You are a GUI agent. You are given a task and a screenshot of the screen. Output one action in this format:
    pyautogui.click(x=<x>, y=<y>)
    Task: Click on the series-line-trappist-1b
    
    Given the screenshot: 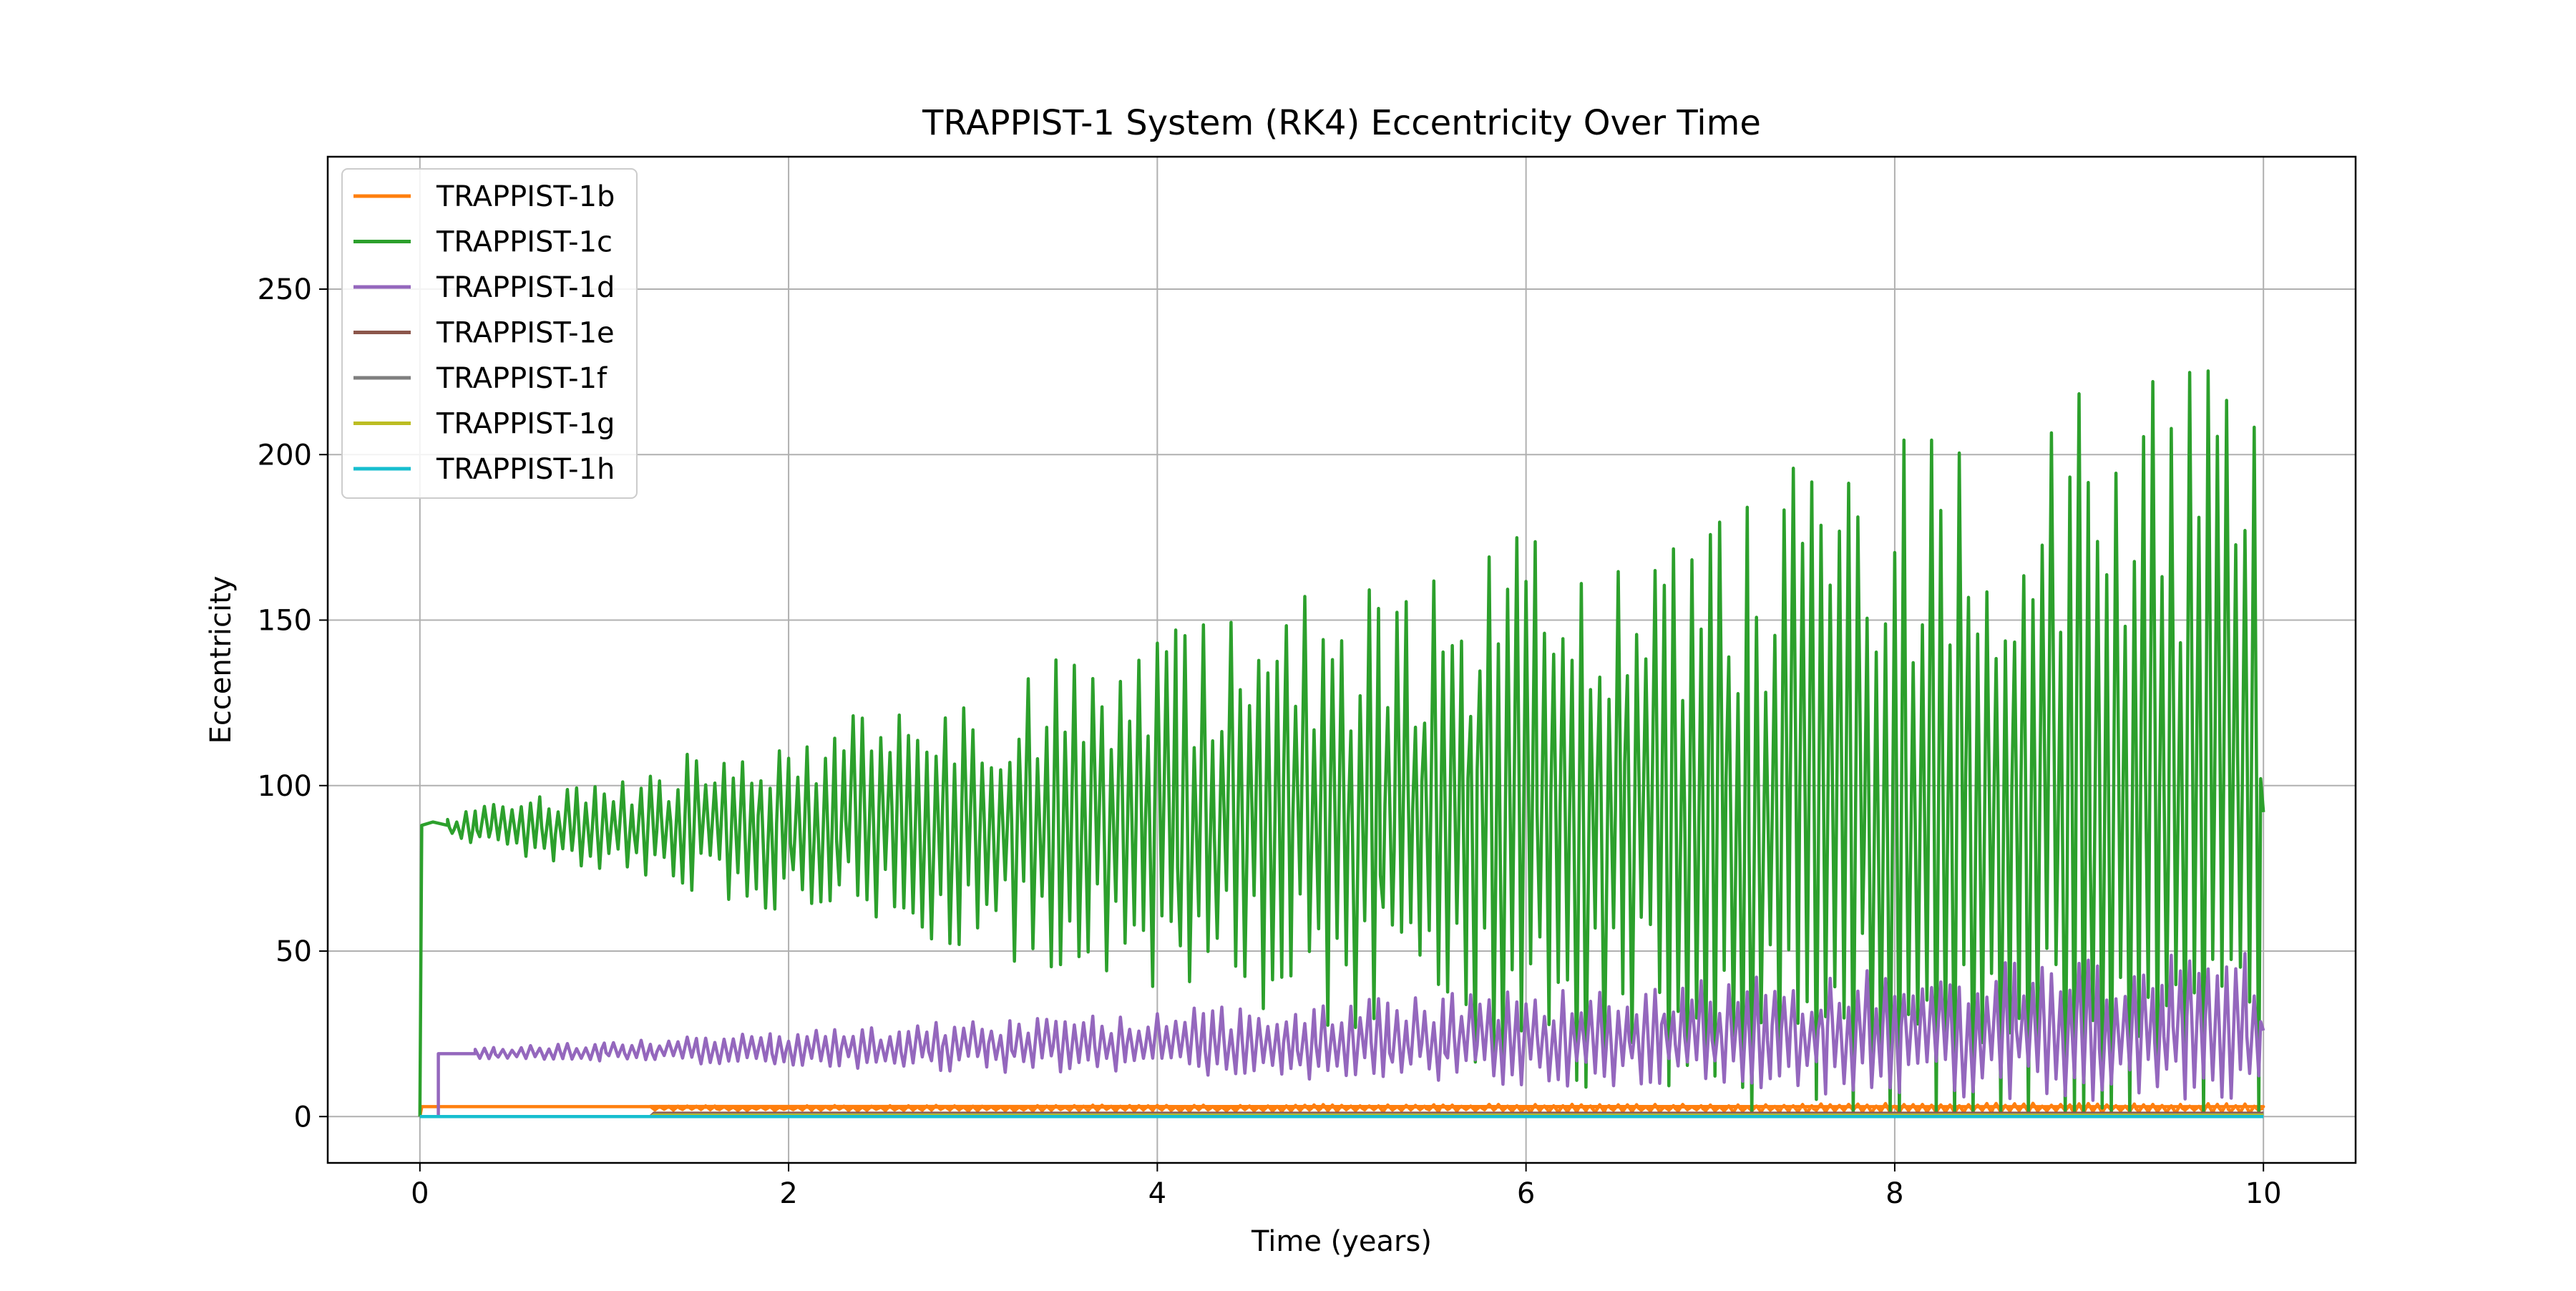 What is the action you would take?
    pyautogui.click(x=1341, y=1109)
    